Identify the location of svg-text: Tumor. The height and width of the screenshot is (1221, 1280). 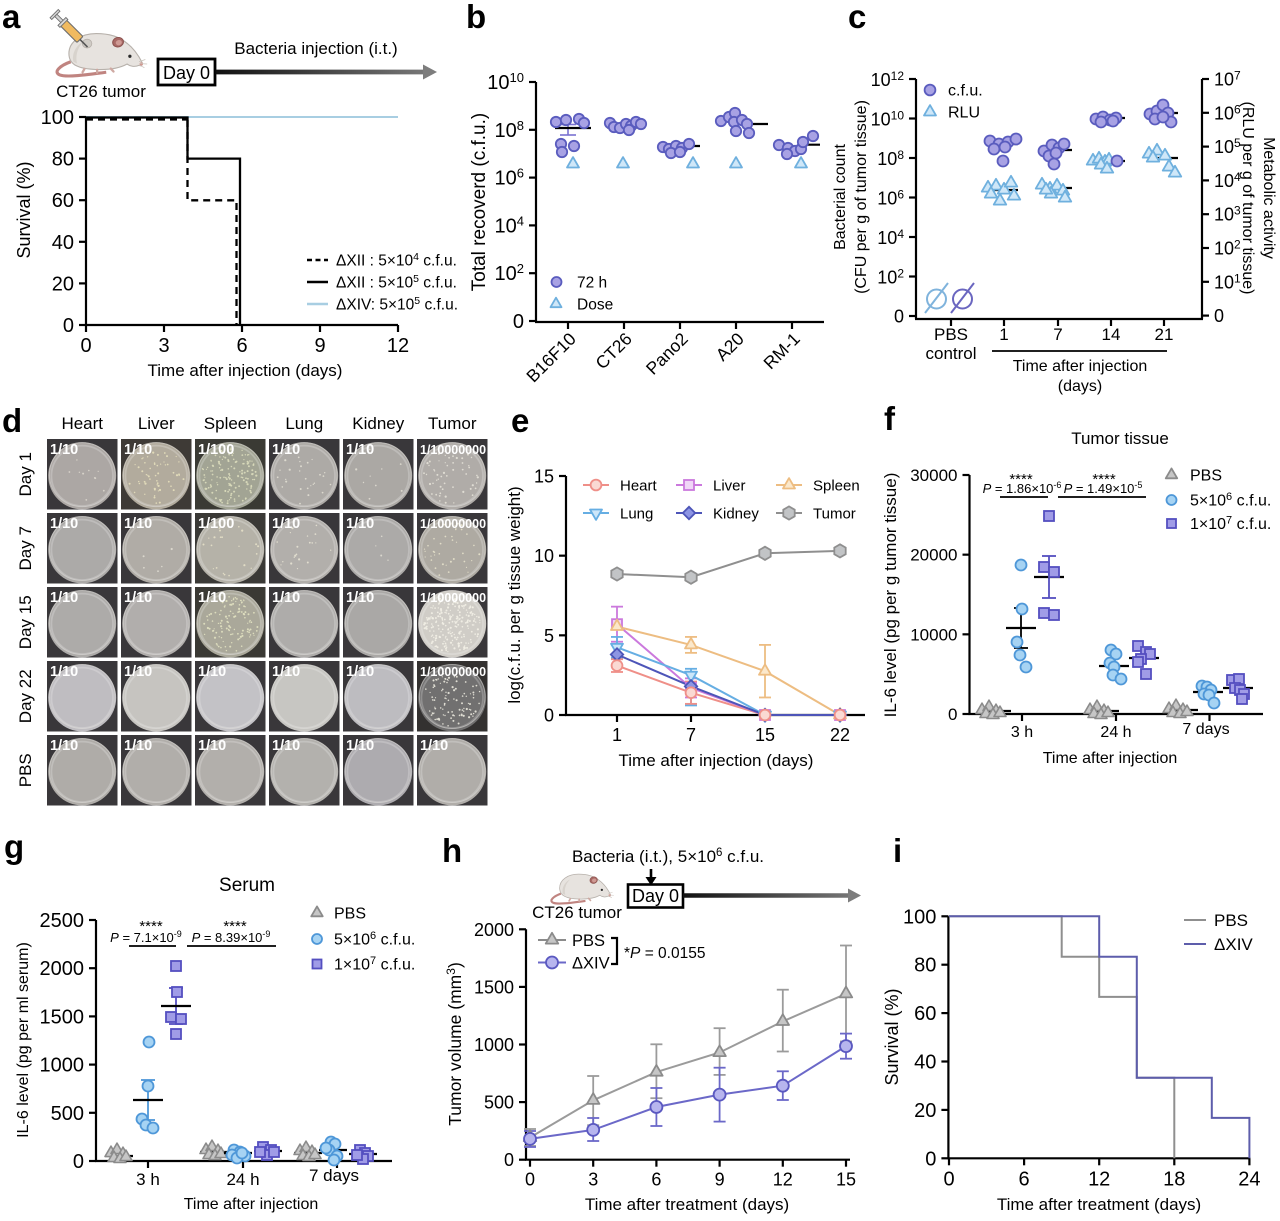
(834, 514).